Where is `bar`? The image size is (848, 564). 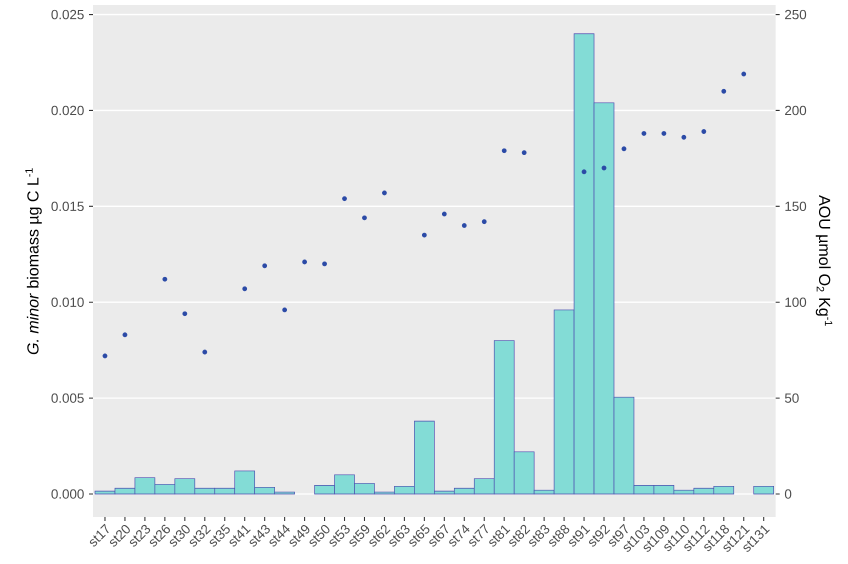 bar is located at coordinates (763, 490).